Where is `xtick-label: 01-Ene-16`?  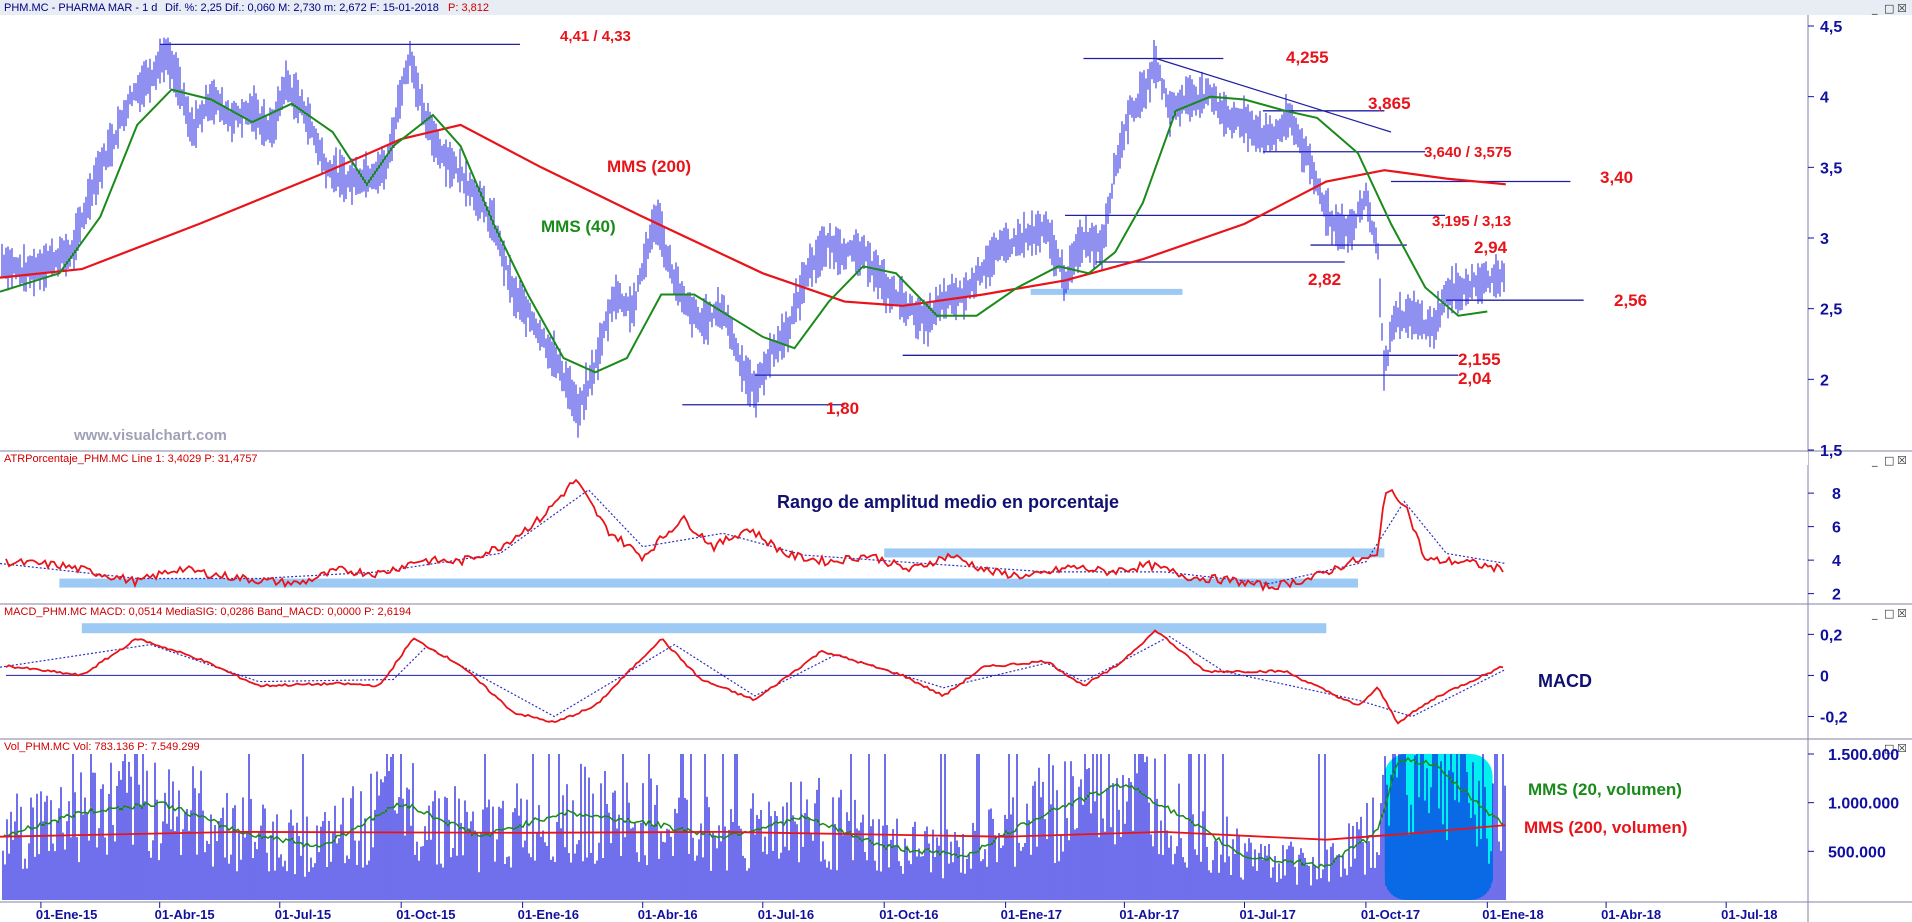 xtick-label: 01-Ene-16 is located at coordinates (548, 914).